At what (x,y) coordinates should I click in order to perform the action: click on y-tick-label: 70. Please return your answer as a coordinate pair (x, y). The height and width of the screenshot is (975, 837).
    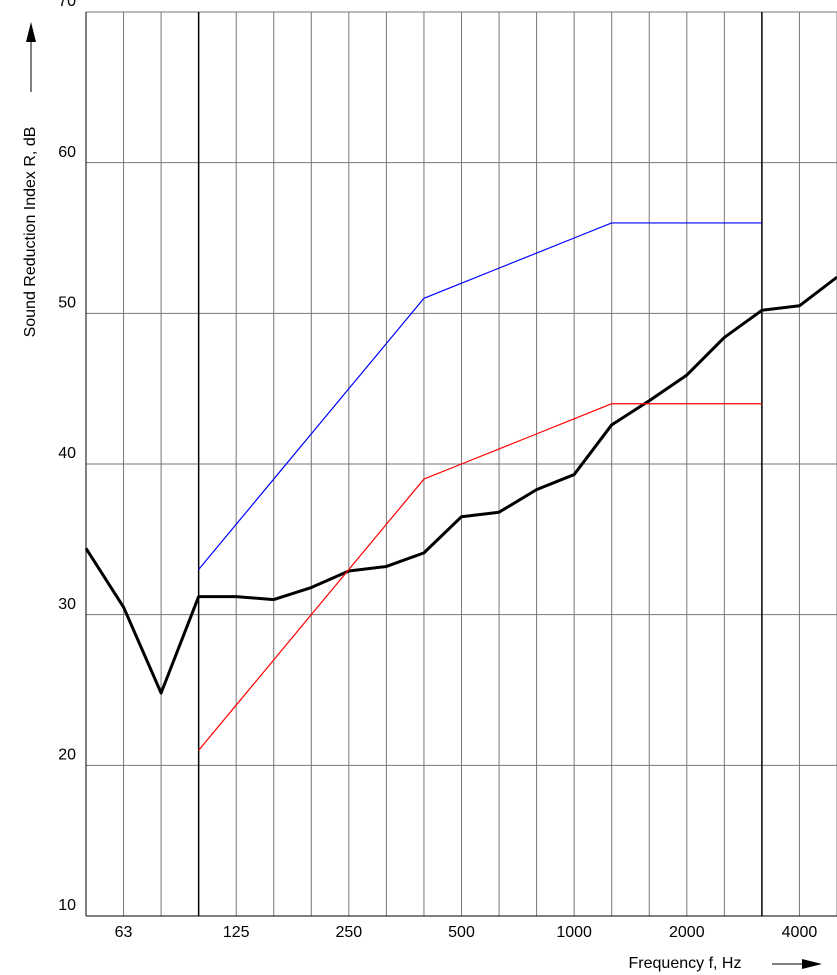
    Looking at the image, I should click on (67, 5).